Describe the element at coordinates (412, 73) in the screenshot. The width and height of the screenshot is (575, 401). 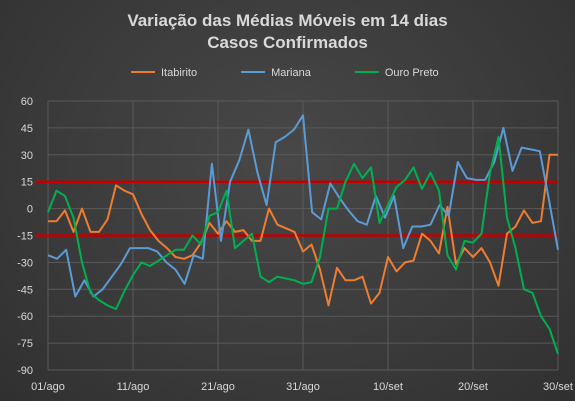
I see `legend-label: Ouro Preto` at that location.